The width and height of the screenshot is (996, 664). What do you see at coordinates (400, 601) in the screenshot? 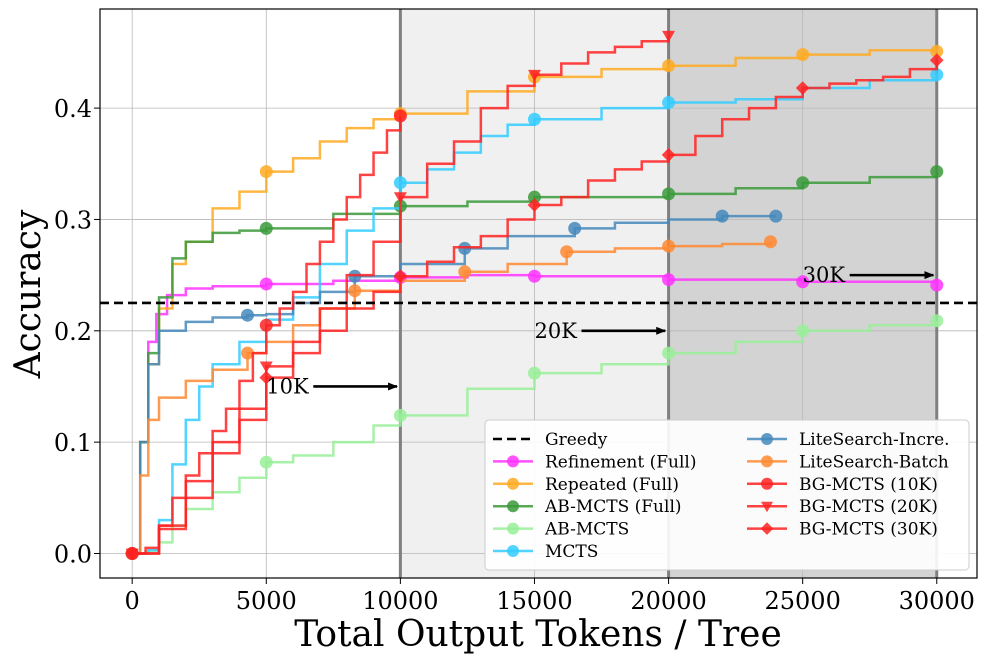
I see `x-tick-label: 10000` at bounding box center [400, 601].